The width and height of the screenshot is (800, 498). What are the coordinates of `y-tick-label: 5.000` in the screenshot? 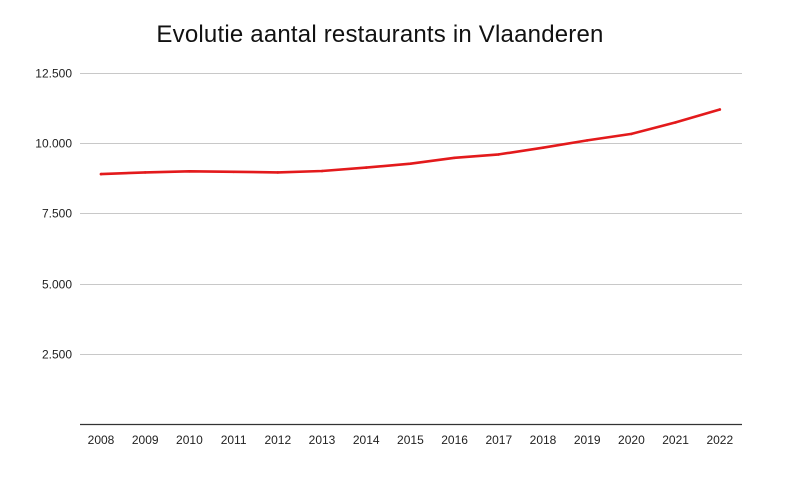 It's located at (57, 285).